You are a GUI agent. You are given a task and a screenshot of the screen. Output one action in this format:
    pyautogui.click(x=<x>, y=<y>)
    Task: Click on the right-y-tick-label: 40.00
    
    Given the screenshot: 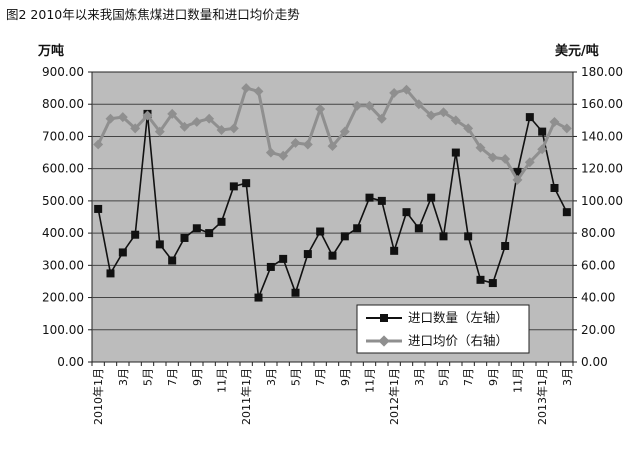 What is the action you would take?
    pyautogui.click(x=598, y=298)
    